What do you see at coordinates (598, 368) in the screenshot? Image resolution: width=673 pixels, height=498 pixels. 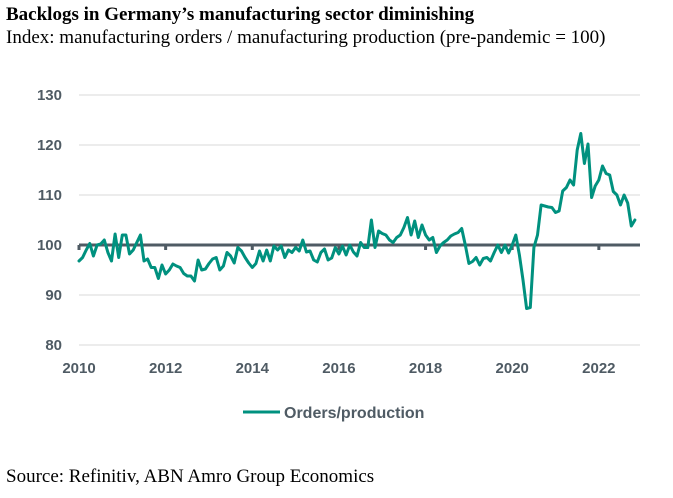 I see `x-tick-label: 2022` at bounding box center [598, 368].